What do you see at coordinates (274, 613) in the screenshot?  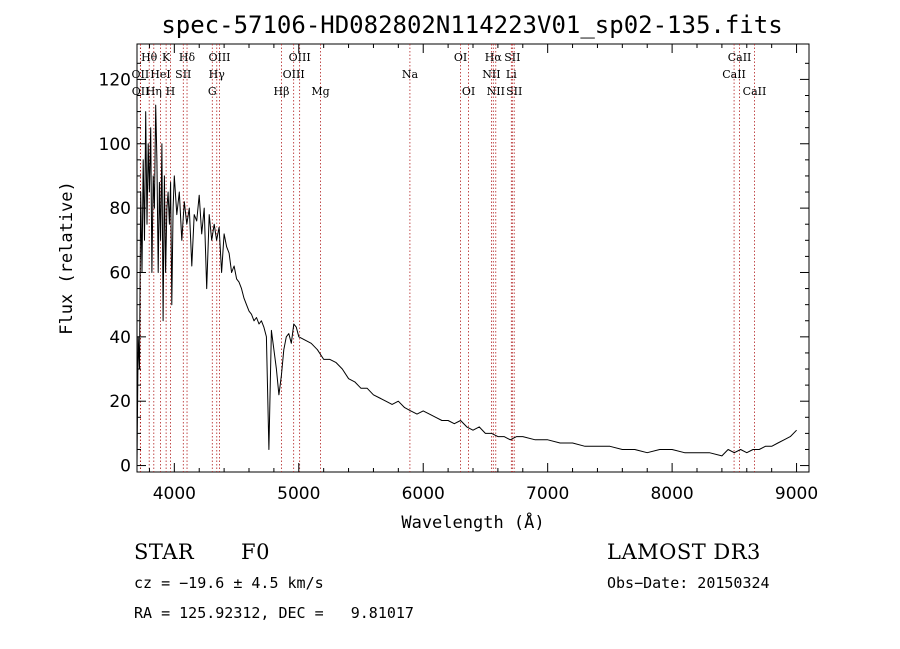 I see `coordinates: RA = 125.92312, DEC = 9.81017` at bounding box center [274, 613].